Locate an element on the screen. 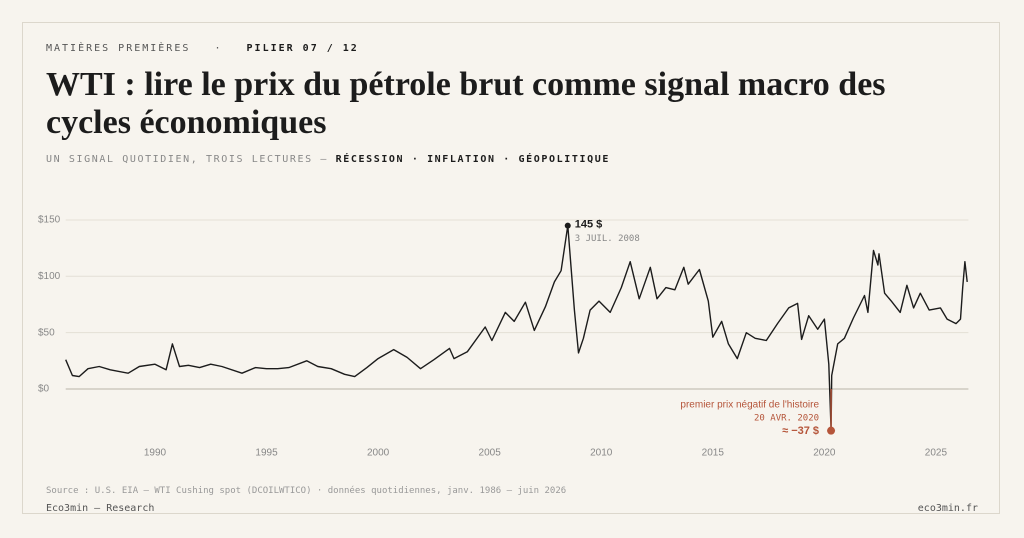 The width and height of the screenshot is (1024, 538). annotation-note: premier prix négatif de l'histoire is located at coordinates (749, 405).